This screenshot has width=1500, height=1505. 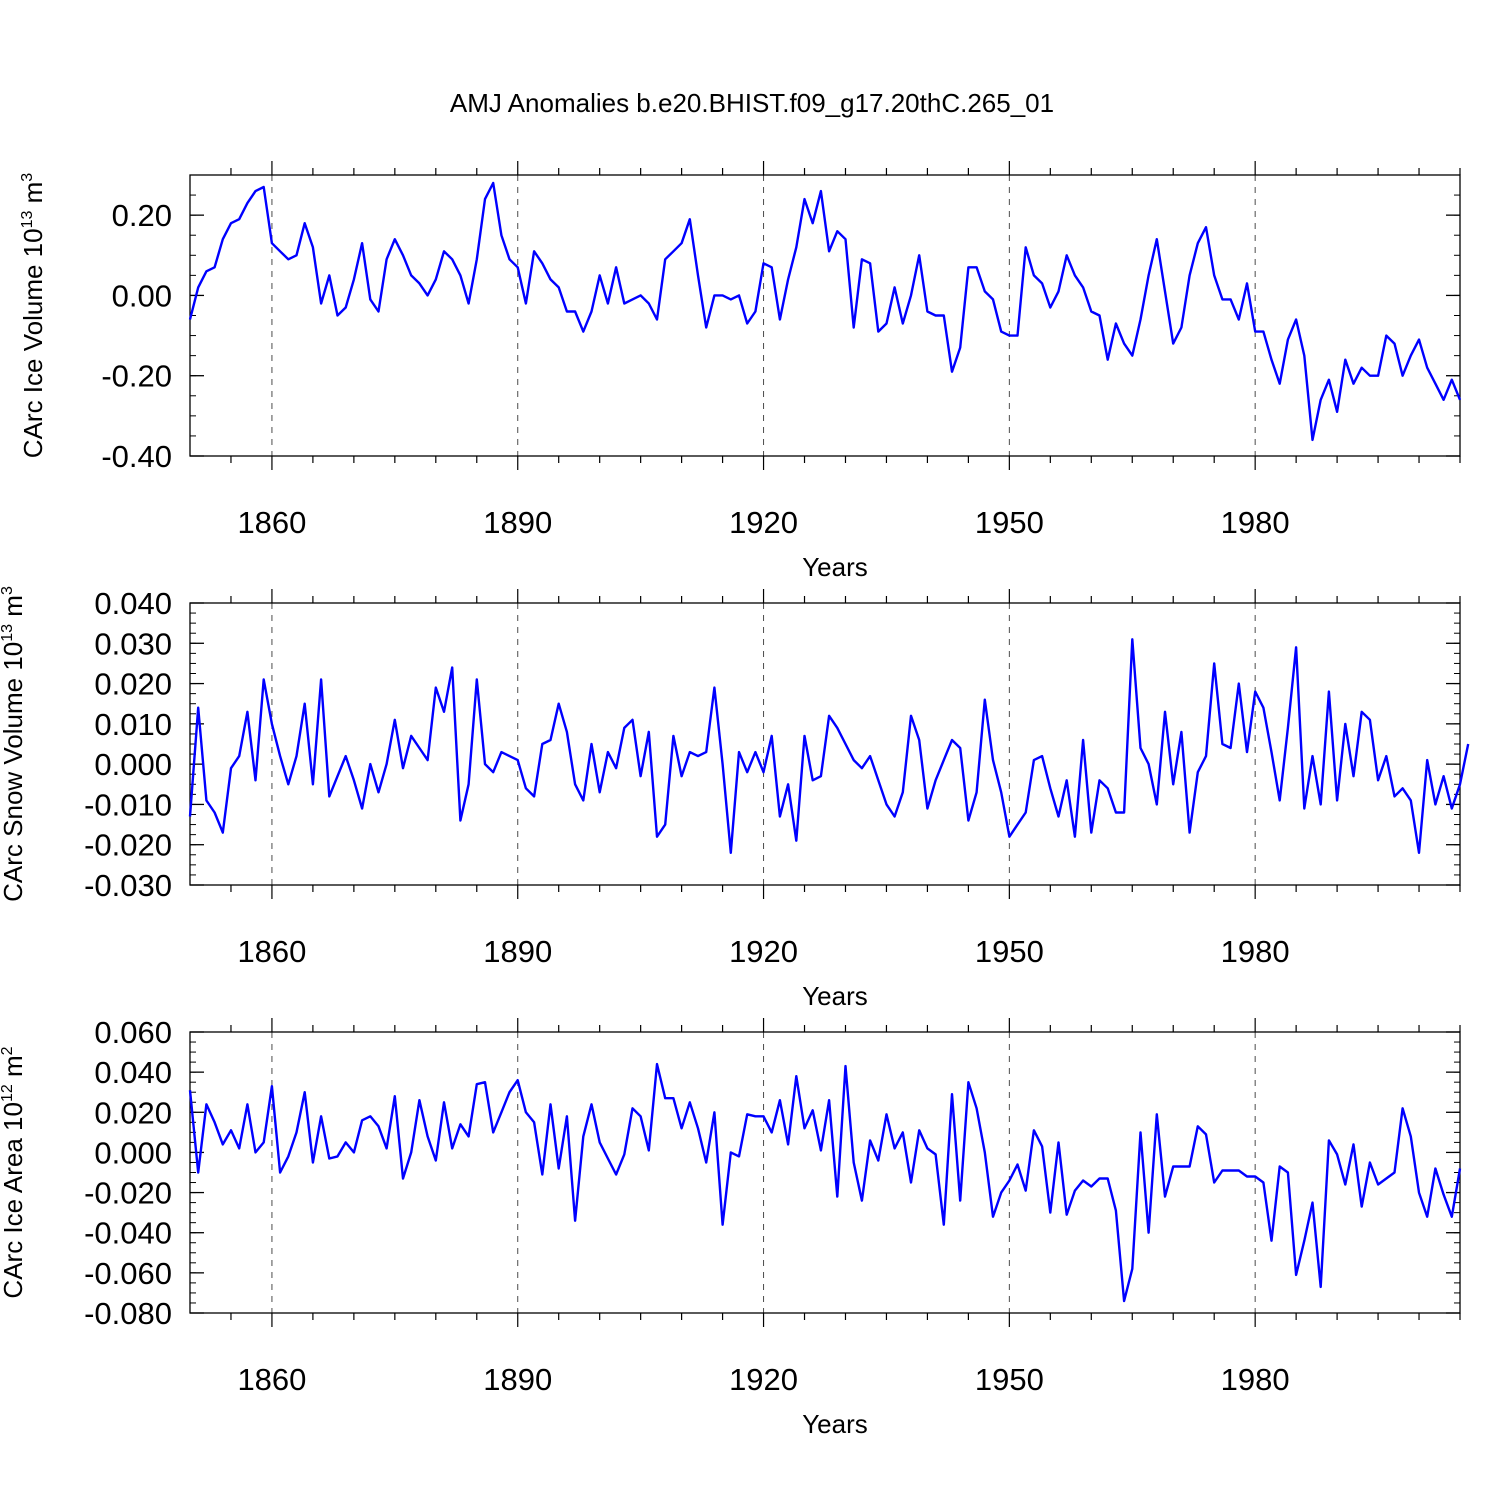 I want to click on y-tick-label: 0.060, so click(x=133, y=1032).